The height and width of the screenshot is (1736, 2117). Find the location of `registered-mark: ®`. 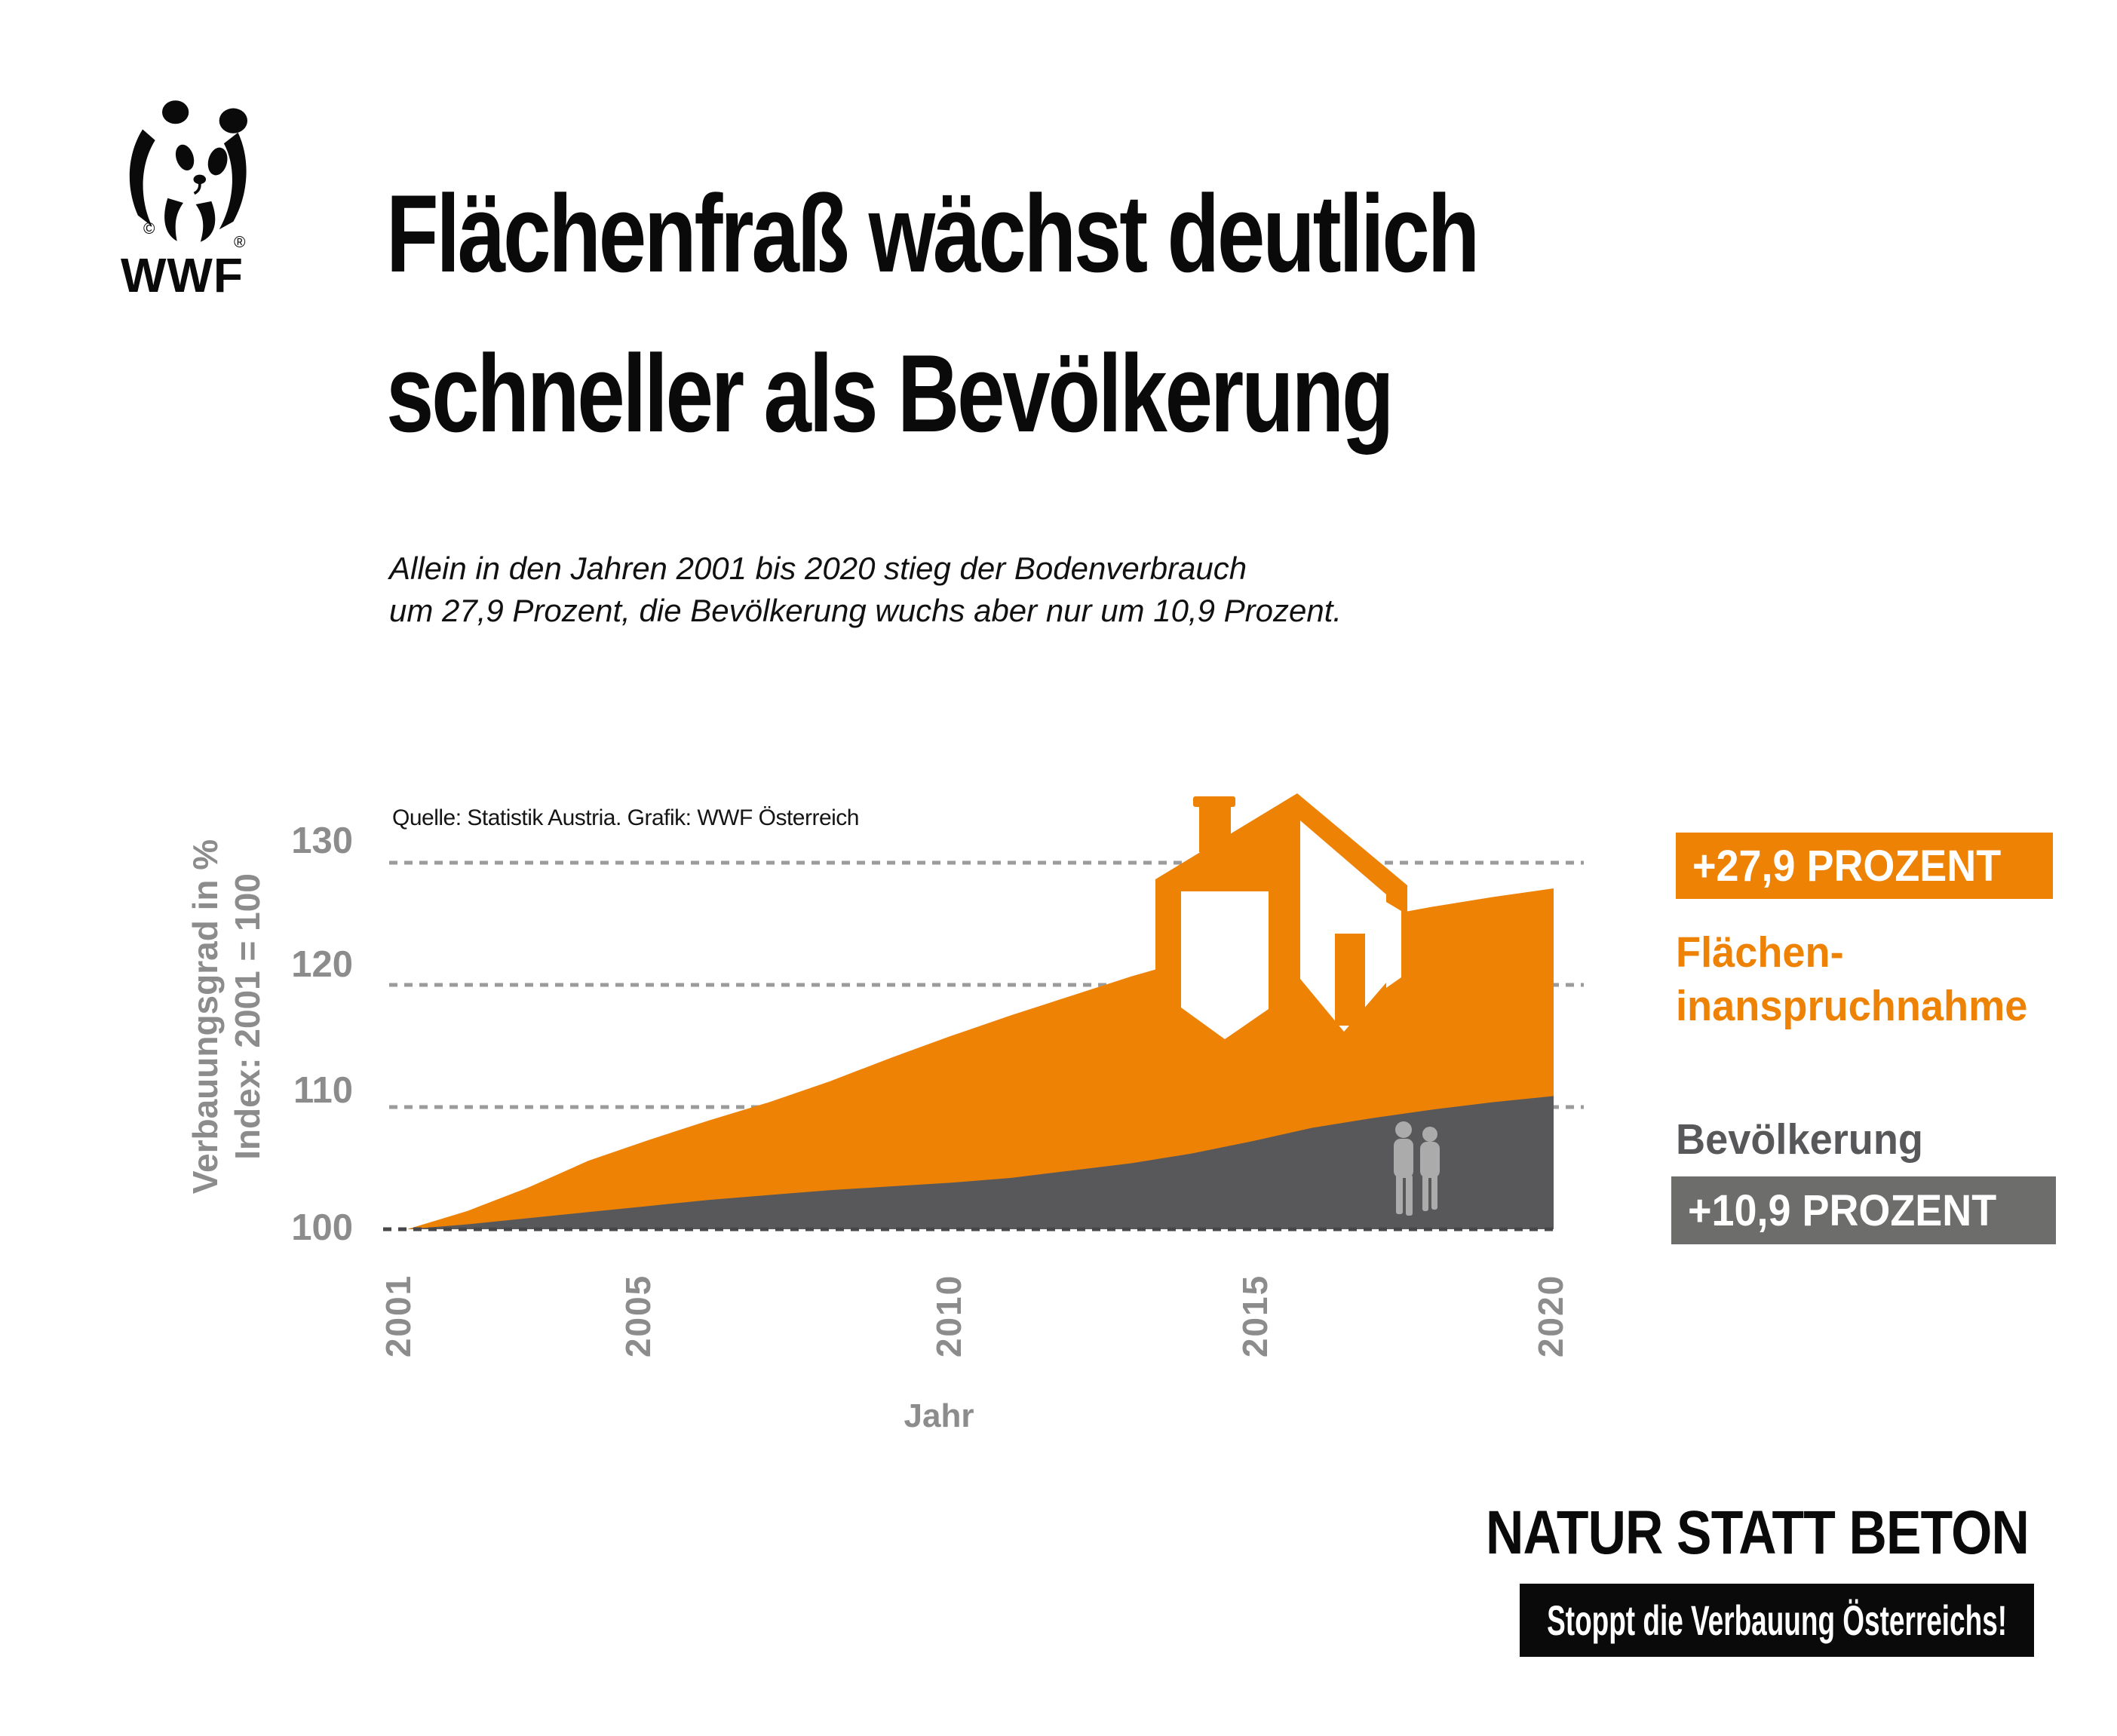

registered-mark: ® is located at coordinates (240, 243).